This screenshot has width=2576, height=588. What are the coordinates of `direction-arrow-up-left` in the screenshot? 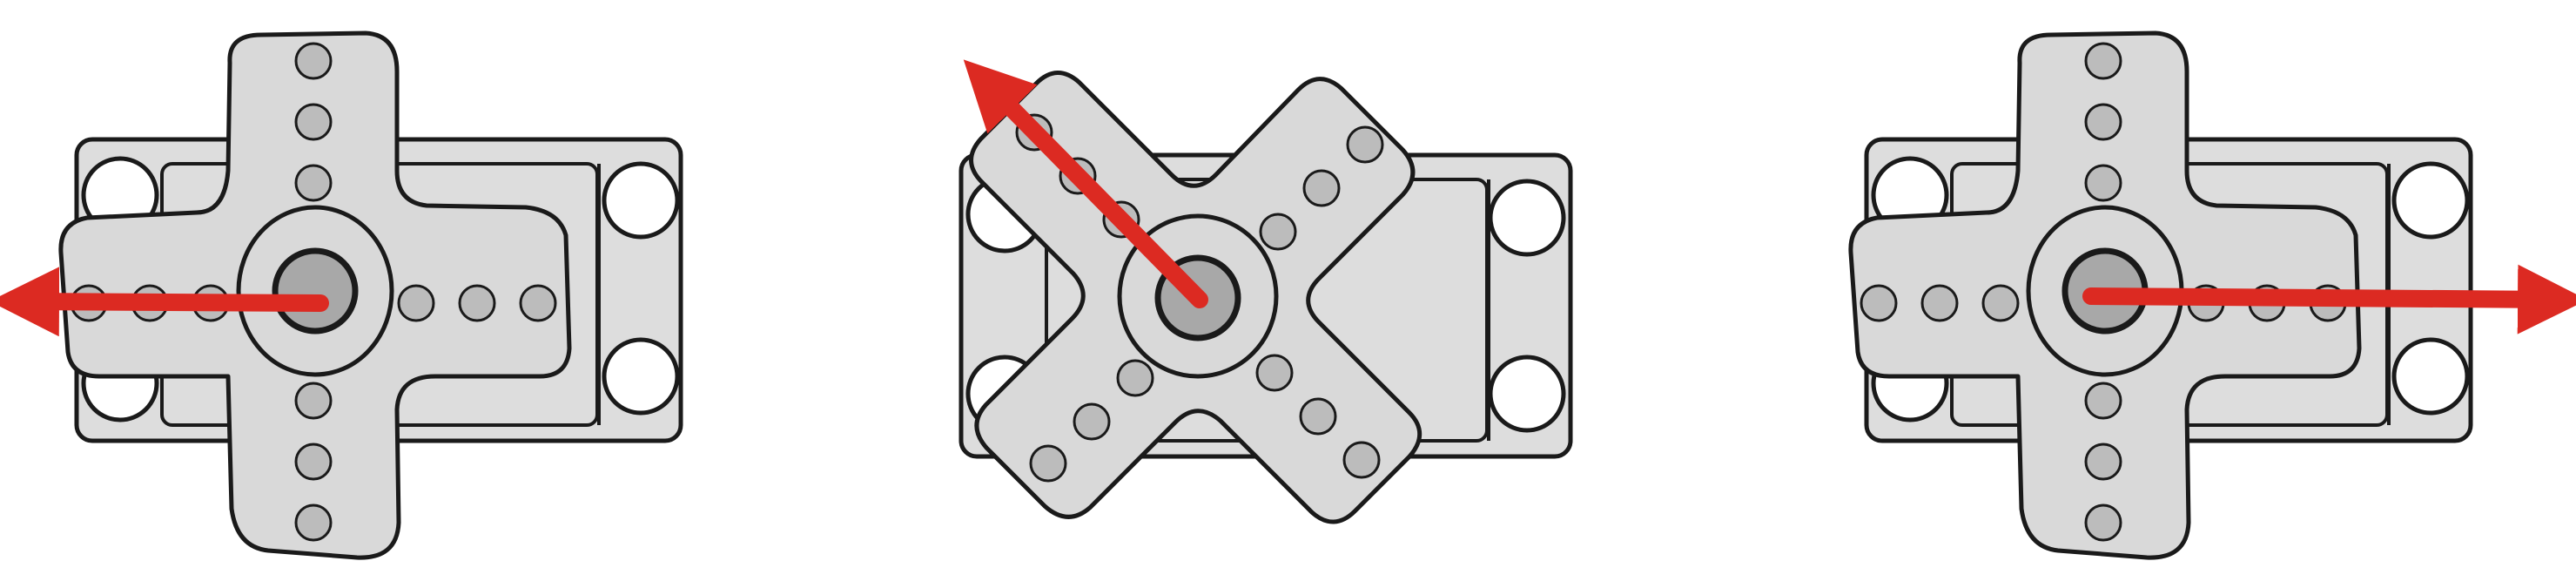 It's located at (1085, 183).